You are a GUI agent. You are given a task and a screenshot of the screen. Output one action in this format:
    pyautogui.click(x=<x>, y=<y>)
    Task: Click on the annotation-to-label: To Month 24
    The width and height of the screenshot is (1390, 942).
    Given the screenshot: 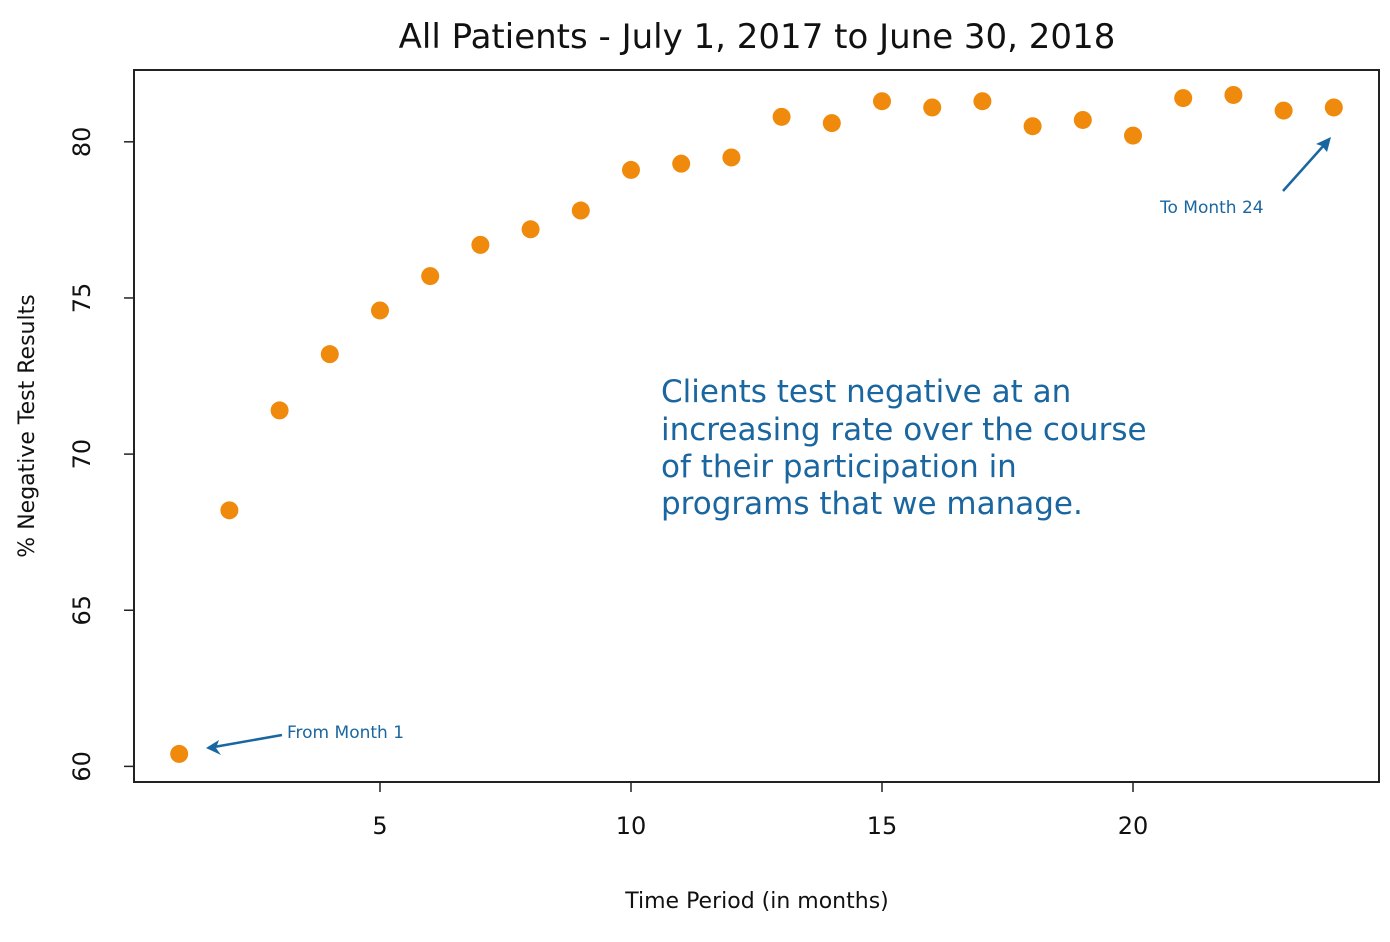 What is the action you would take?
    pyautogui.click(x=1211, y=208)
    